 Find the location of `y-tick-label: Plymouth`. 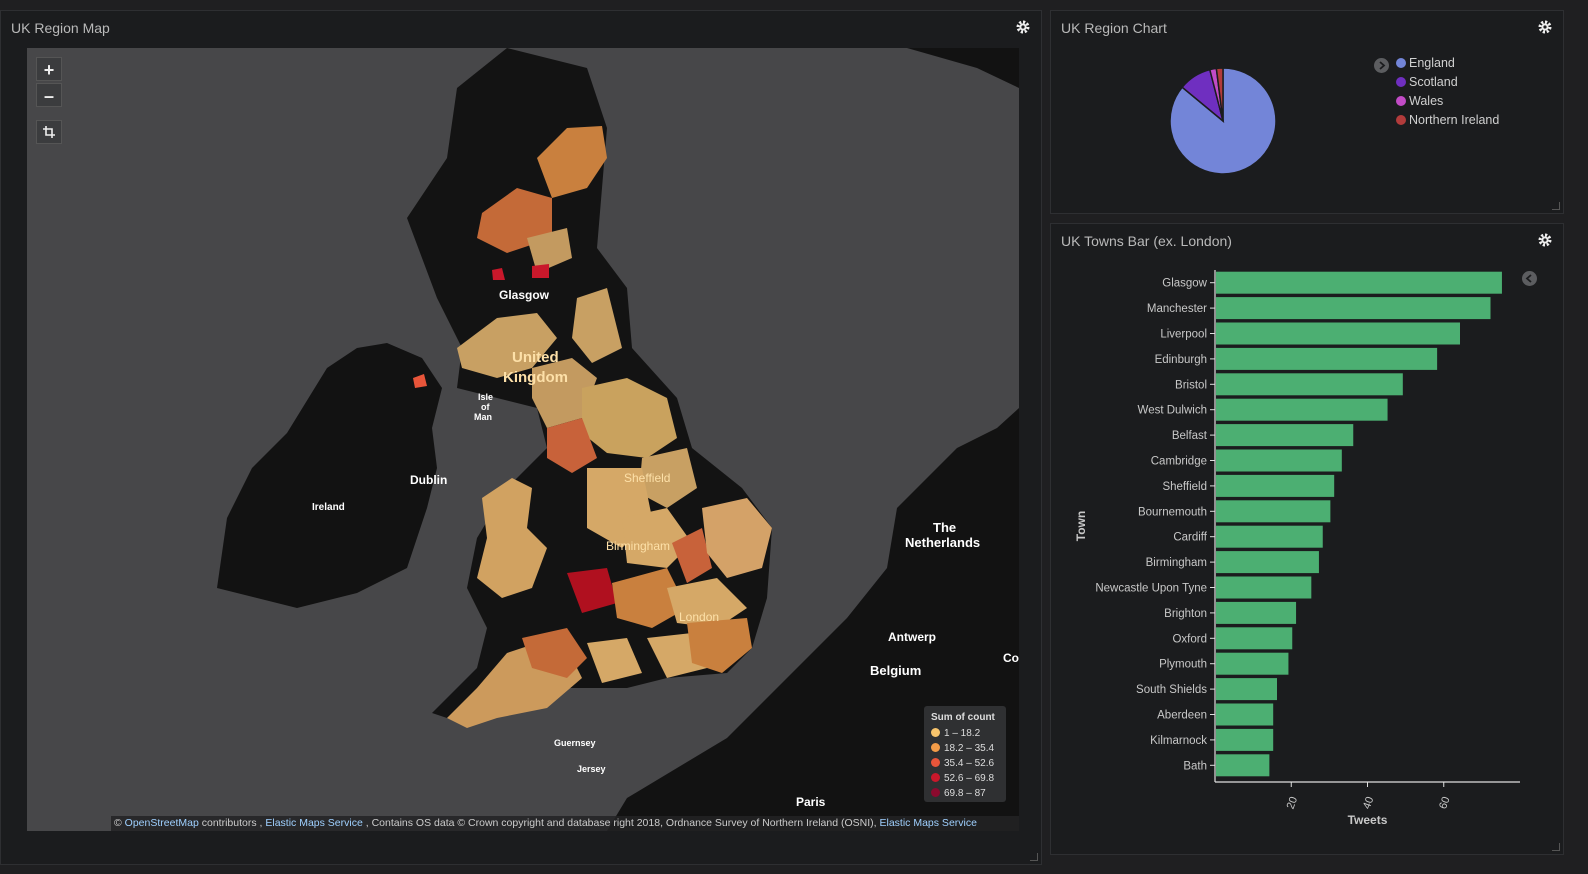

y-tick-label: Plymouth is located at coordinates (1183, 665).